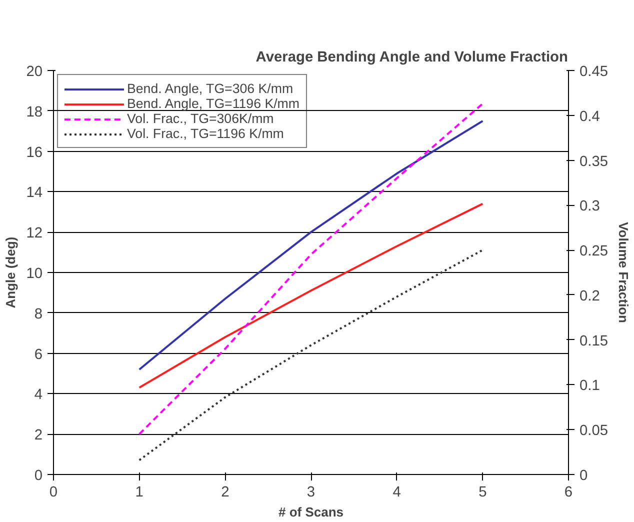  I want to click on legend-label: Vol. Frac., TG=1196 K/mm, so click(205, 133).